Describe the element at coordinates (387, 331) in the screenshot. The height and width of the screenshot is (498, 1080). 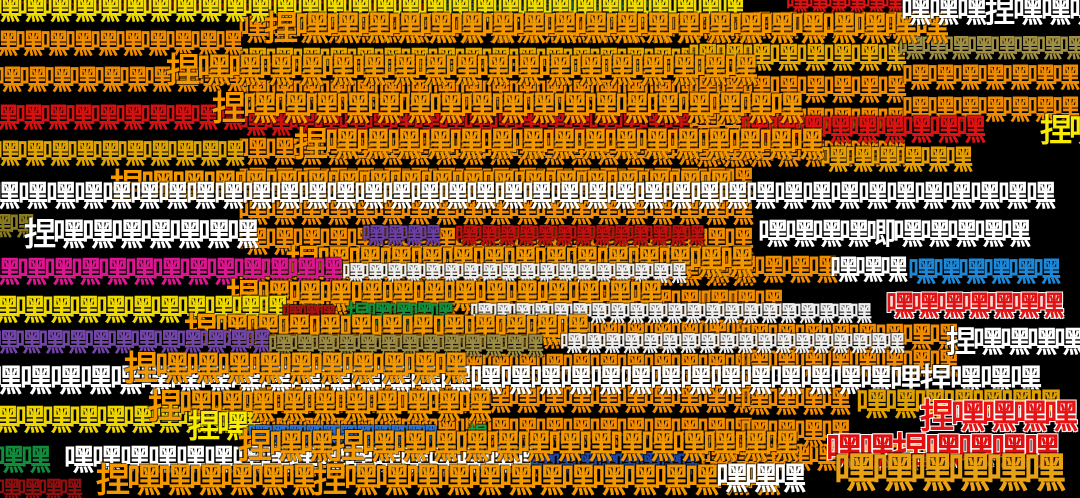
I see `text-line-cascade-8: 捏嘿嘿嘿嘿嘿嘿嘿嘿嘿嘿嘿嘿` at that location.